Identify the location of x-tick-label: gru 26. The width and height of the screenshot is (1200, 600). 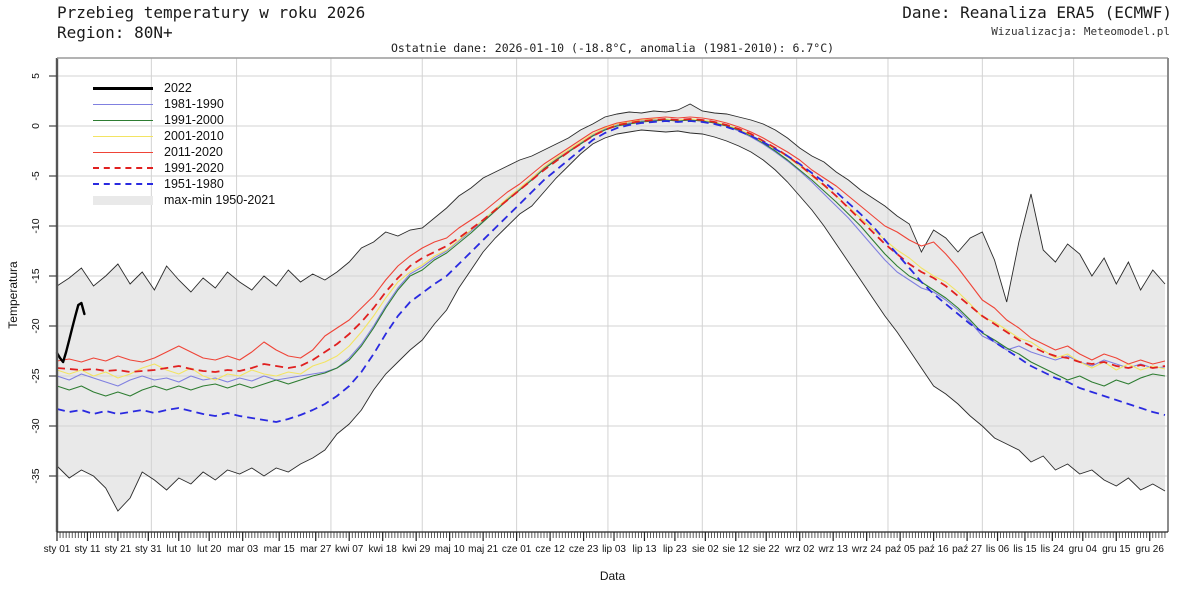
(1150, 549).